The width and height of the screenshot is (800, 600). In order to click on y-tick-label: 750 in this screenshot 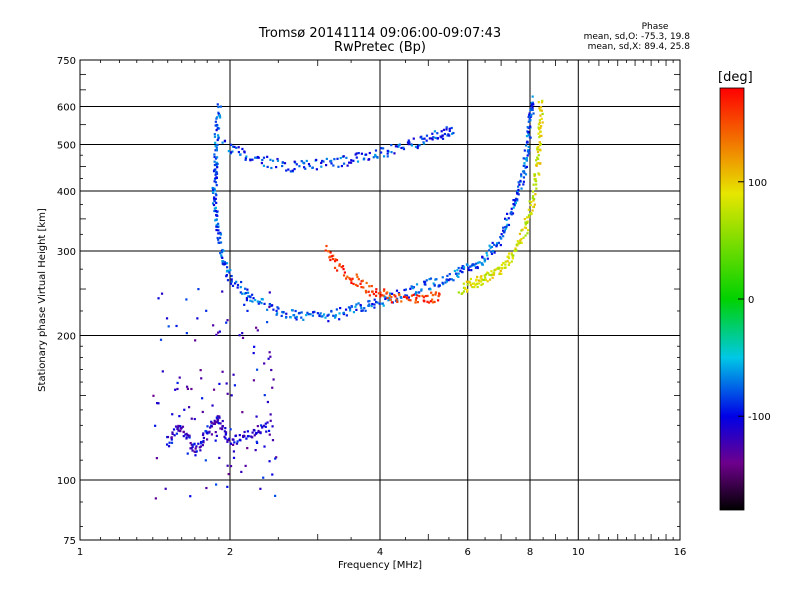, I will do `click(66, 61)`.